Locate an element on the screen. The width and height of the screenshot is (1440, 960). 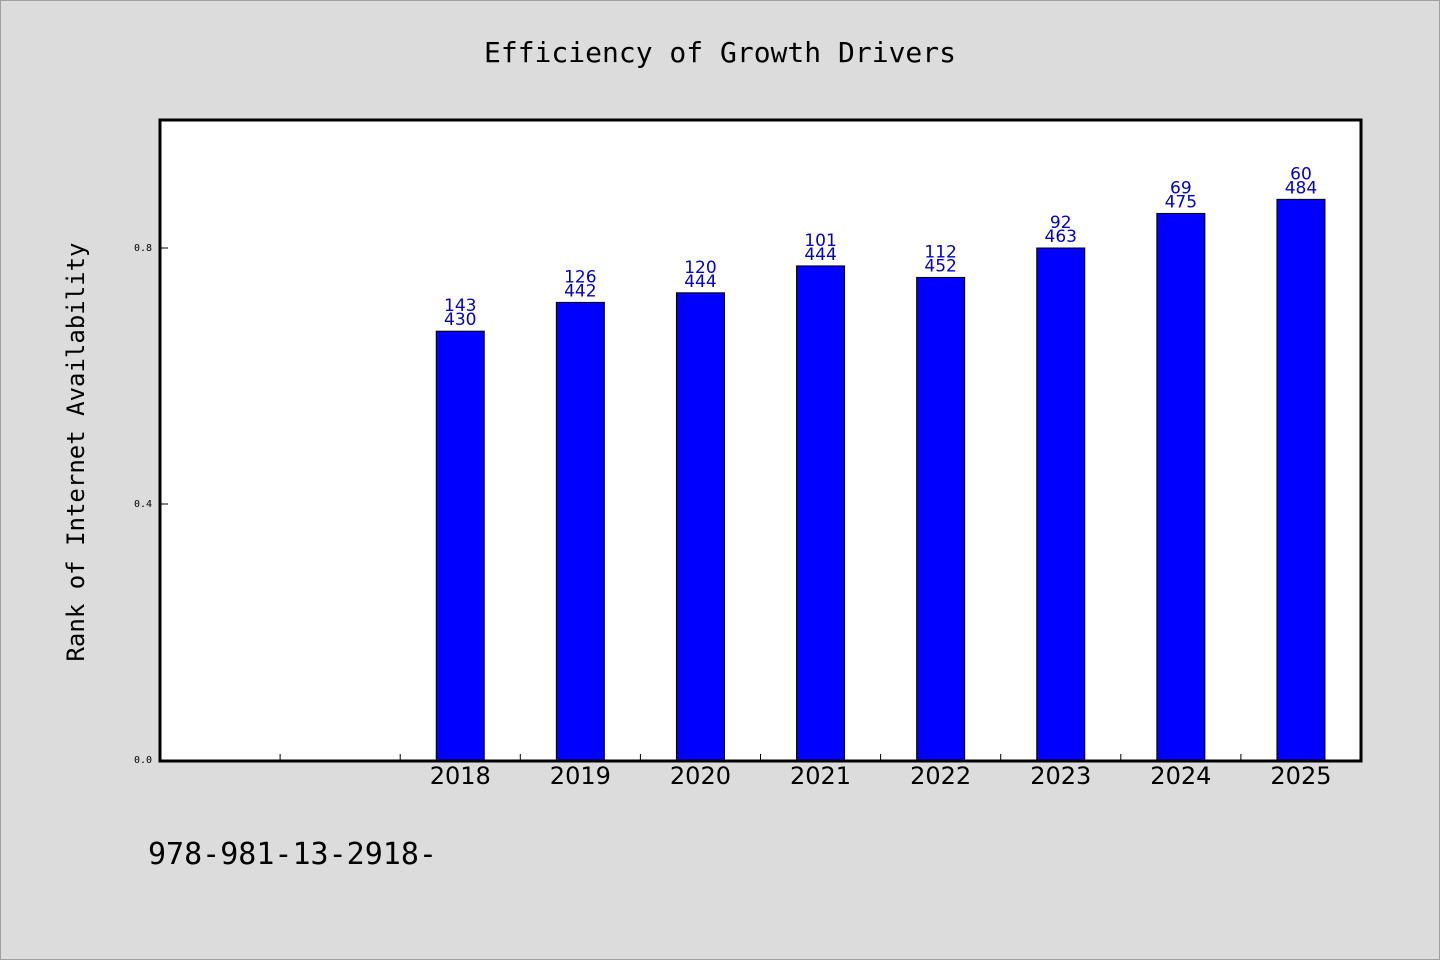
x-tick-label-2022: 2022 is located at coordinates (940, 776).